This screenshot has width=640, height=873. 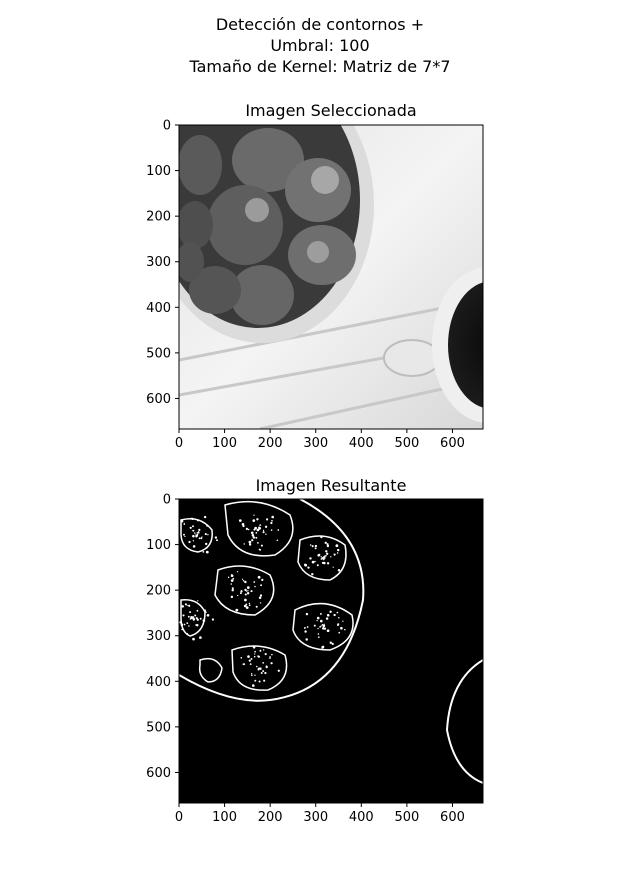 I want to click on suptitle-line-1: Detección de contornos +, so click(x=320, y=24).